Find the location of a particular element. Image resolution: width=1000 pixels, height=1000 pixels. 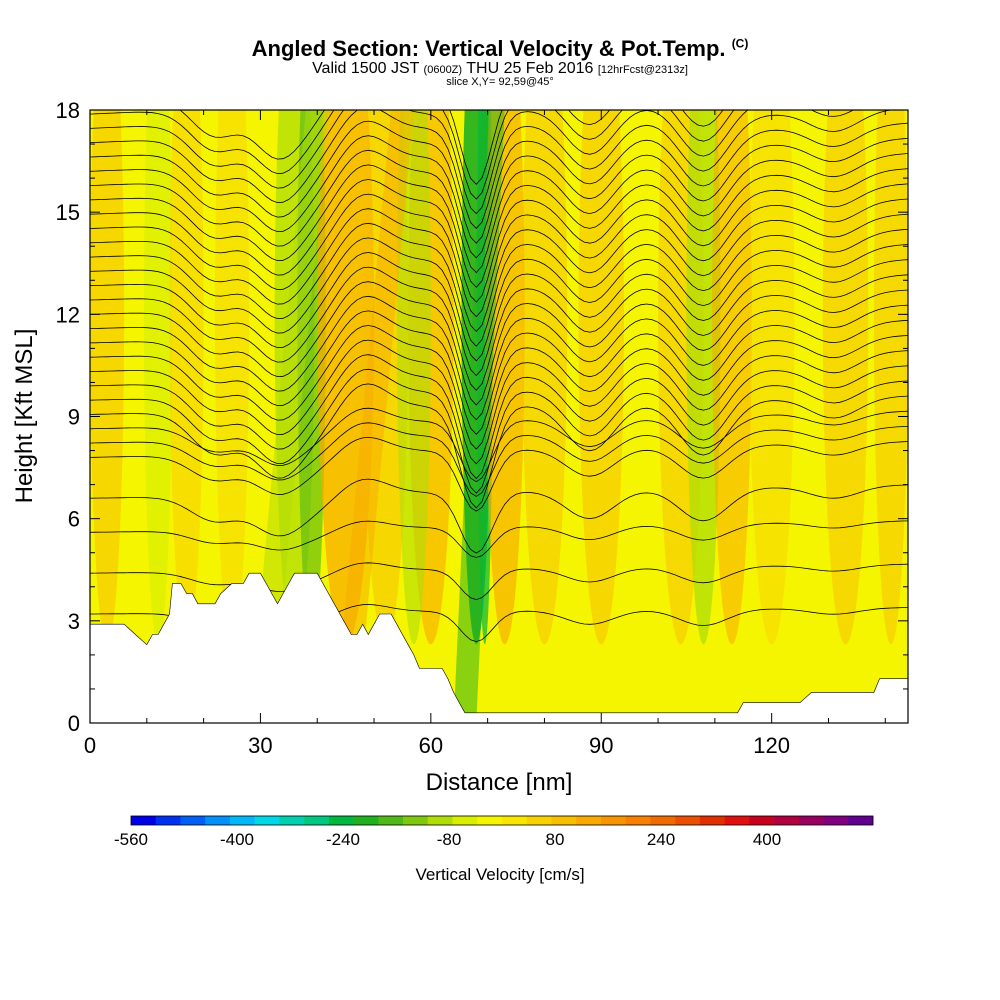

y-tick-label: 6 is located at coordinates (74, 519).